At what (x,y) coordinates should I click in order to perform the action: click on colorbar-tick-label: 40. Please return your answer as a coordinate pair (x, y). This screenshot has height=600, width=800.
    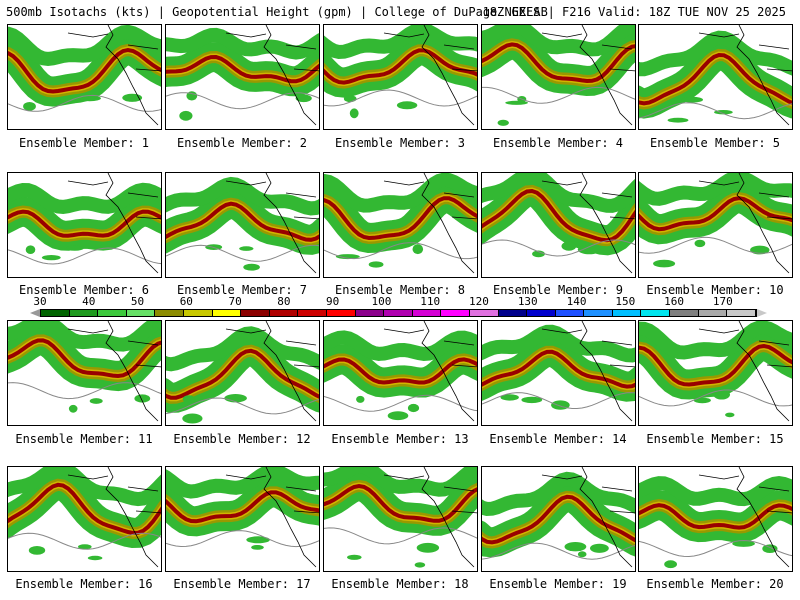
    Looking at the image, I should click on (89, 301).